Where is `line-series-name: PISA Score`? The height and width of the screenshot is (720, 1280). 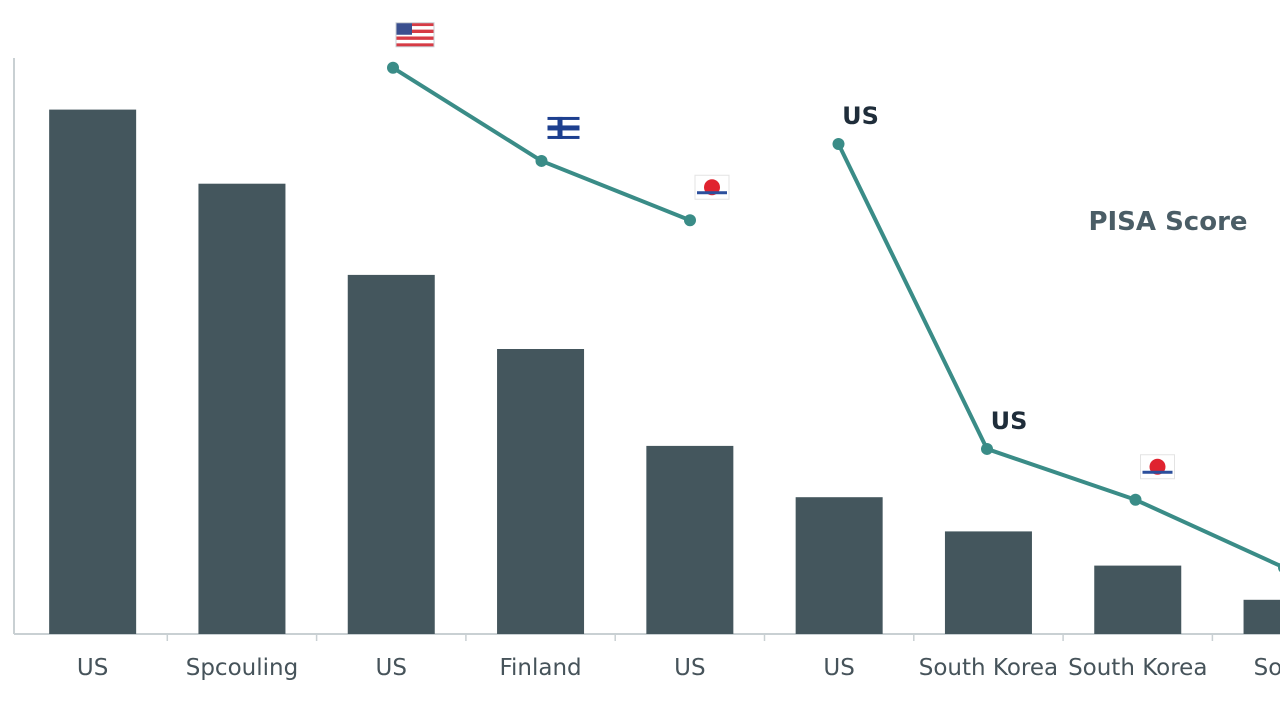
line-series-name: PISA Score is located at coordinates (1167, 222).